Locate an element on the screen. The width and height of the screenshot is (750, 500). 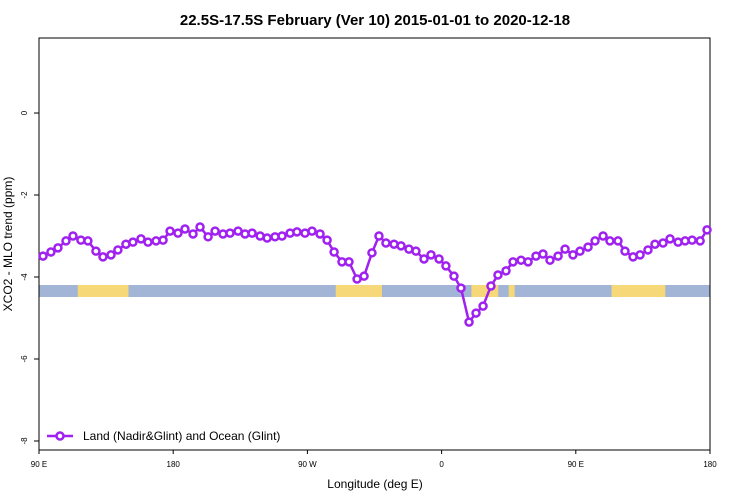
x-tick-label: 0 is located at coordinates (441, 464).